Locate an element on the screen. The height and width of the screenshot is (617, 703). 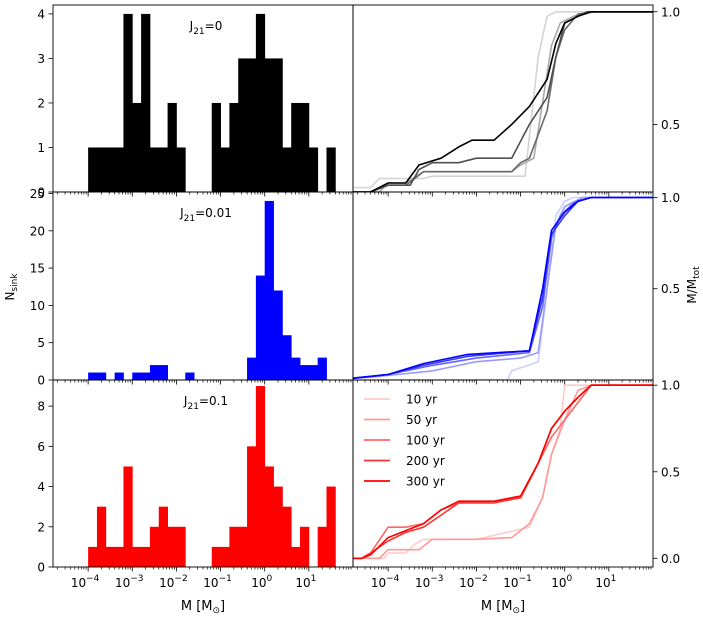
cumulative-panel-2: 0.5 1.0 is located at coordinates (516, 288).